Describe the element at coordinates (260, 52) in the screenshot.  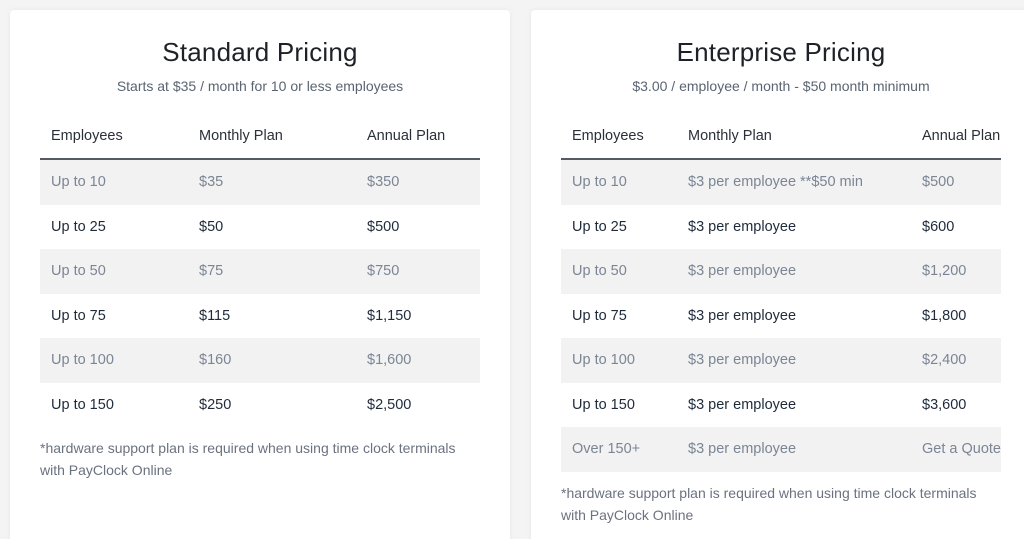
I see `standard-pricing-title: Standard Pricing` at that location.